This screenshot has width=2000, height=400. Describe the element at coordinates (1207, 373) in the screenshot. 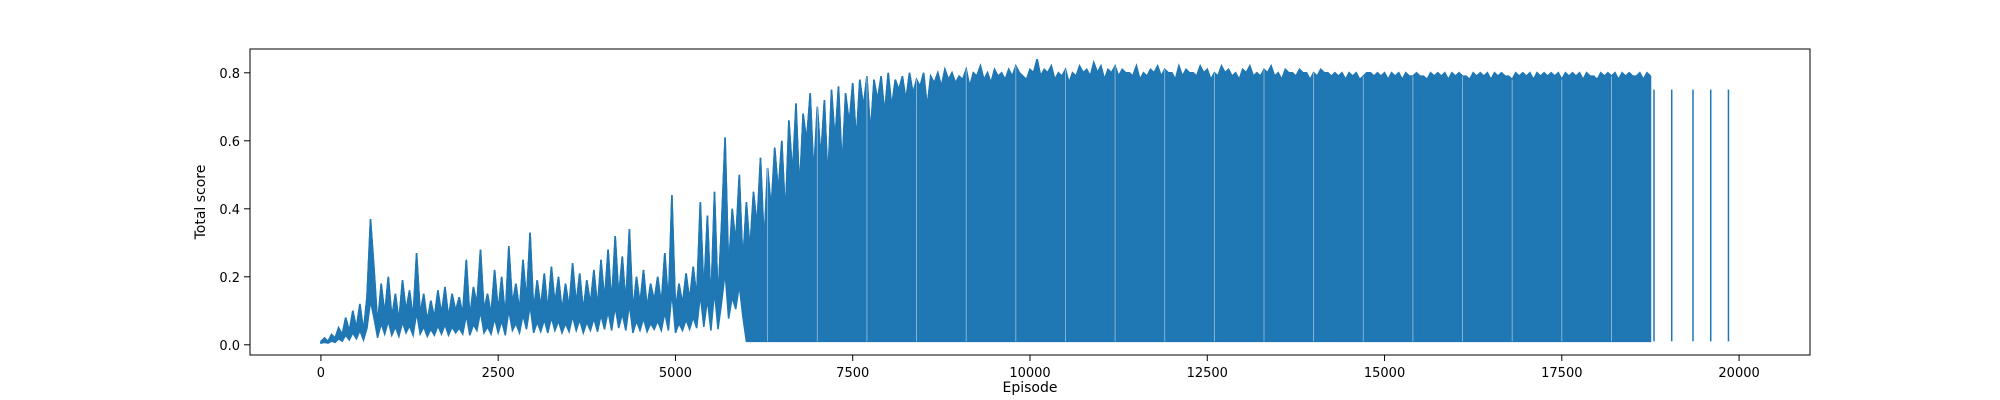

I see `x-tick-label: 12500` at that location.